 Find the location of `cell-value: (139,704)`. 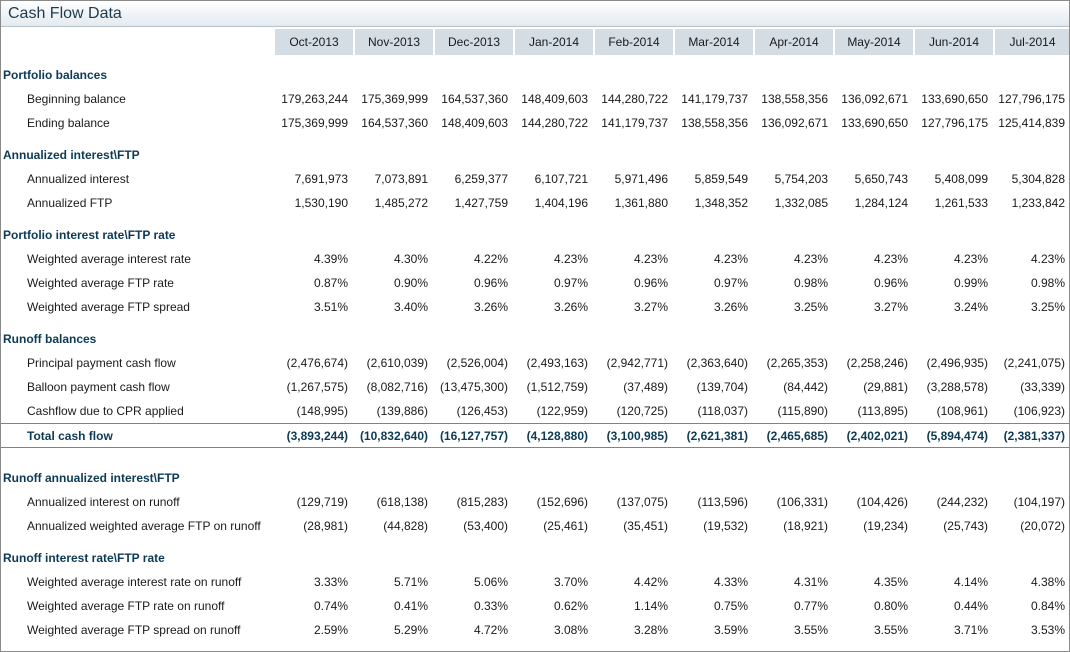

cell-value: (139,704) is located at coordinates (722, 387).